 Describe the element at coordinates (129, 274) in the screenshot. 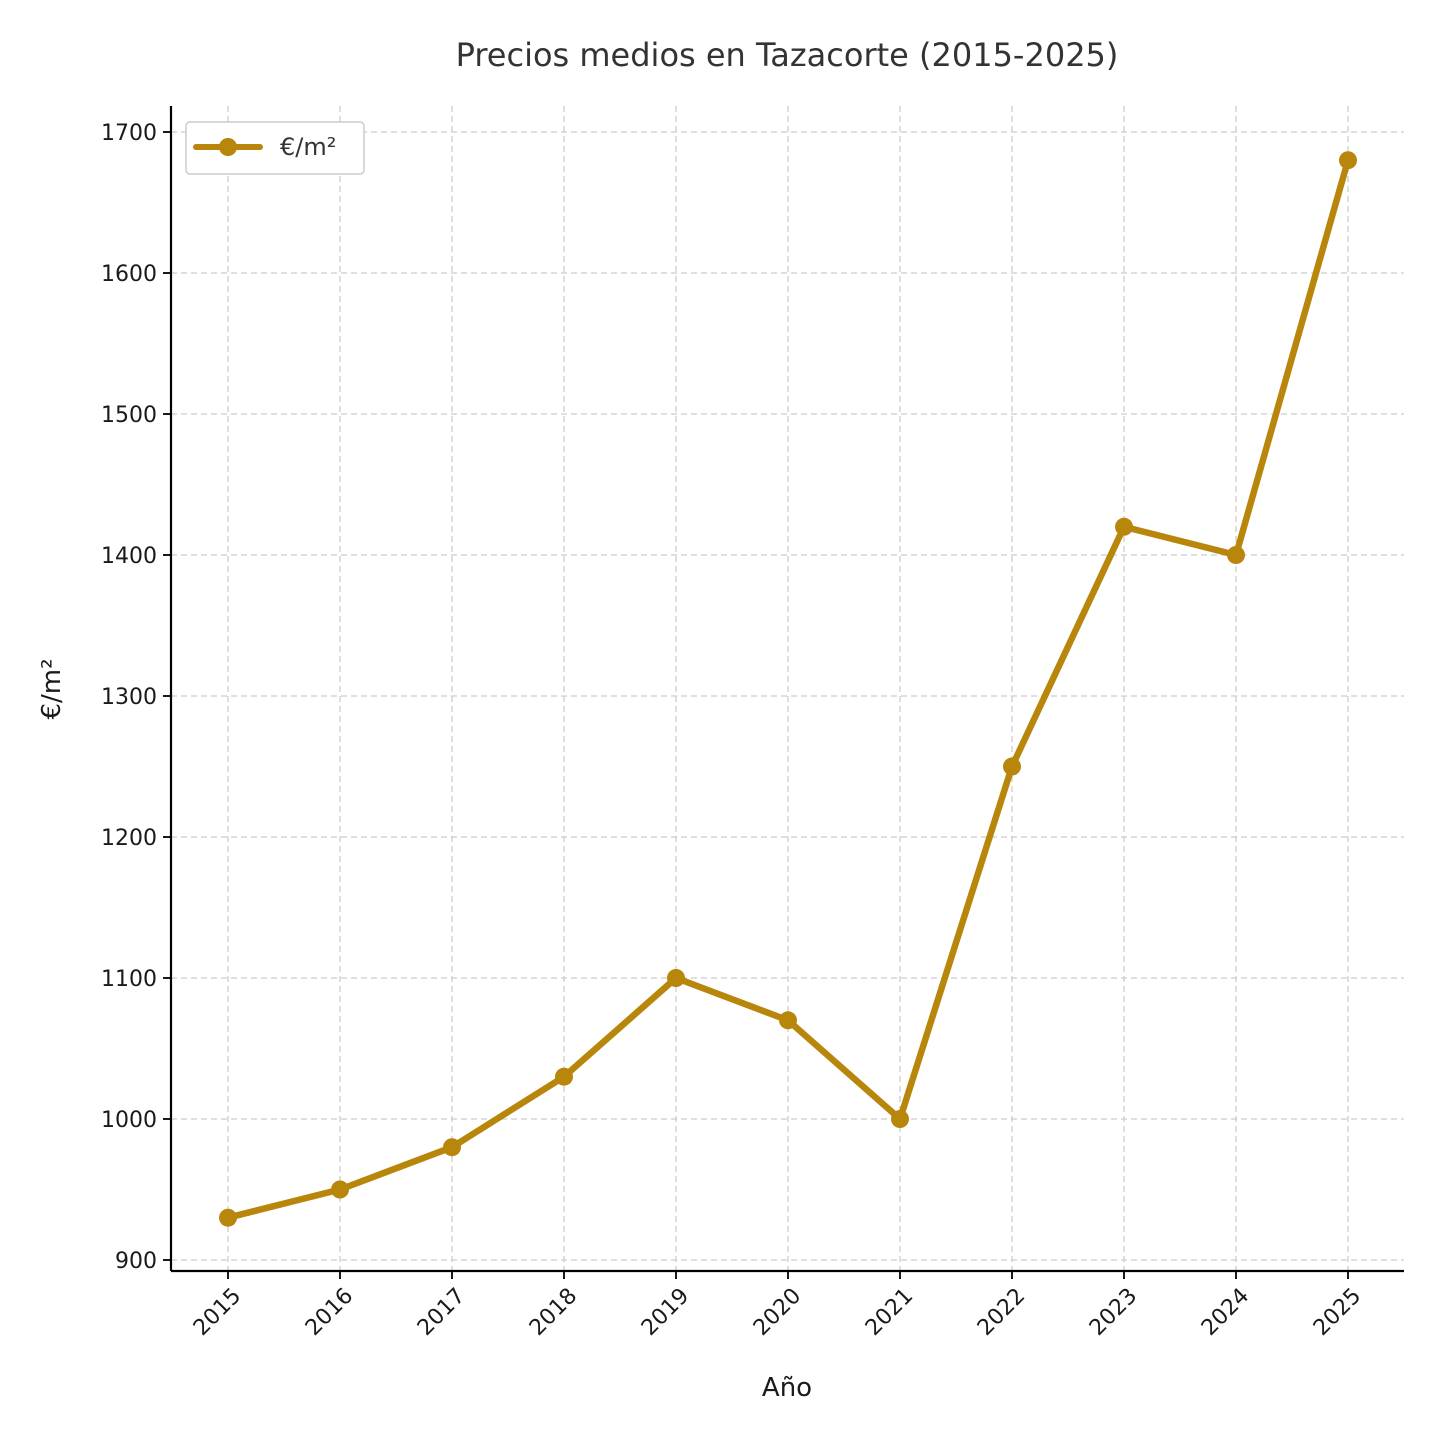

I see `y-tick-label-1600: 1600` at that location.